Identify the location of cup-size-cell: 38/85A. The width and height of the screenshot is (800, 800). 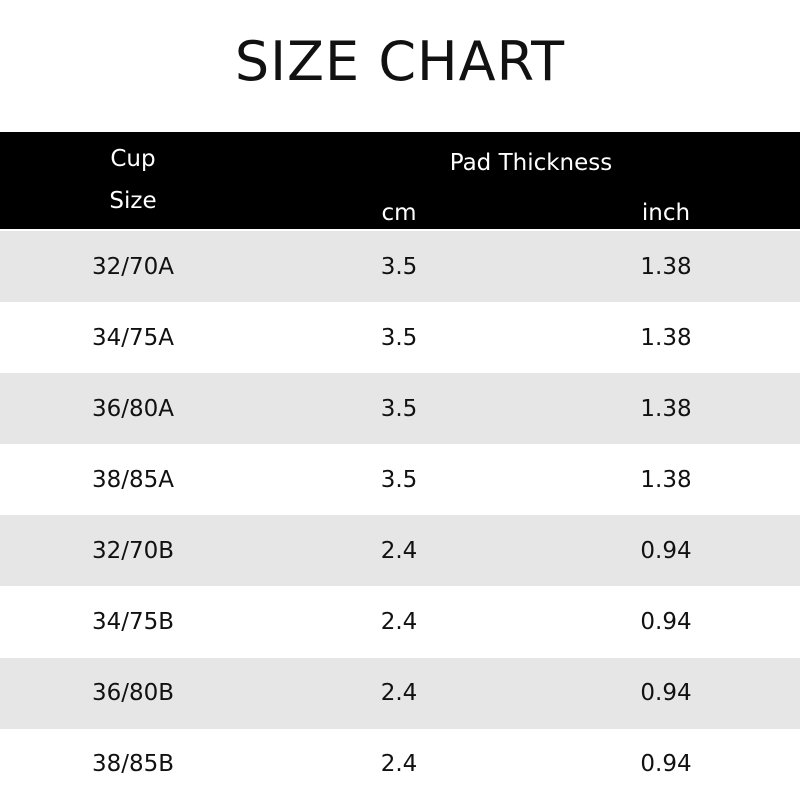
(133, 479).